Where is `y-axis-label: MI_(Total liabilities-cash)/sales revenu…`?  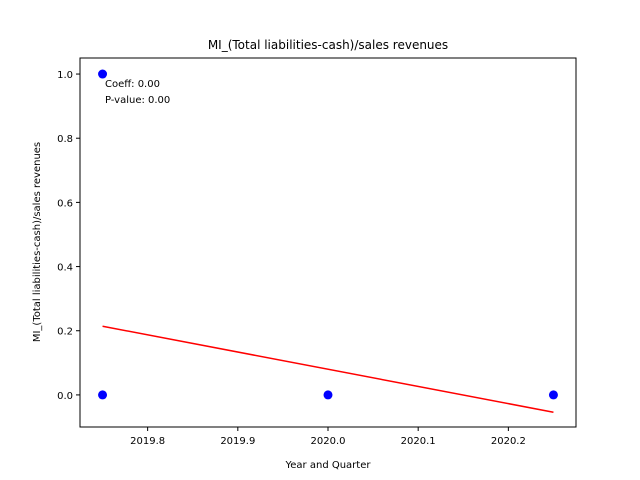
y-axis-label: MI_(Total liabilities-cash)/sales revenu… is located at coordinates (37, 242).